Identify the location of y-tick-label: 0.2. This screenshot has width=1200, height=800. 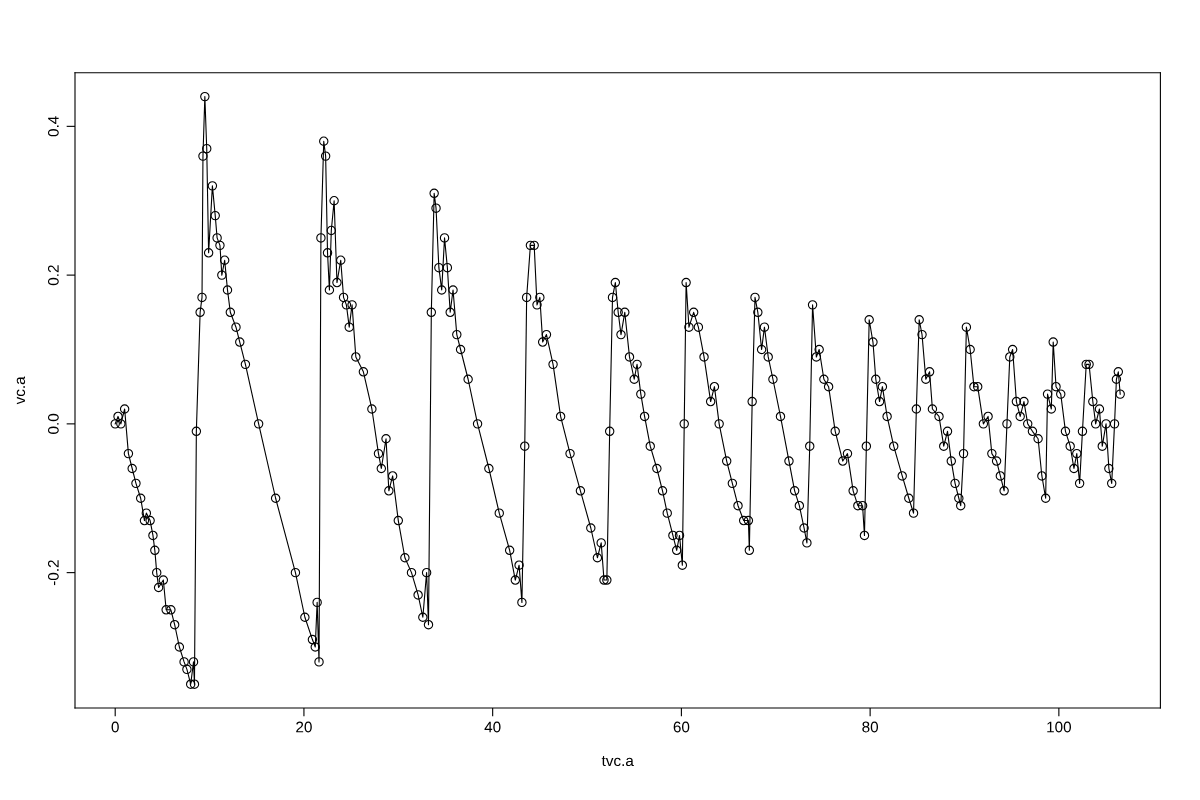
(53, 275).